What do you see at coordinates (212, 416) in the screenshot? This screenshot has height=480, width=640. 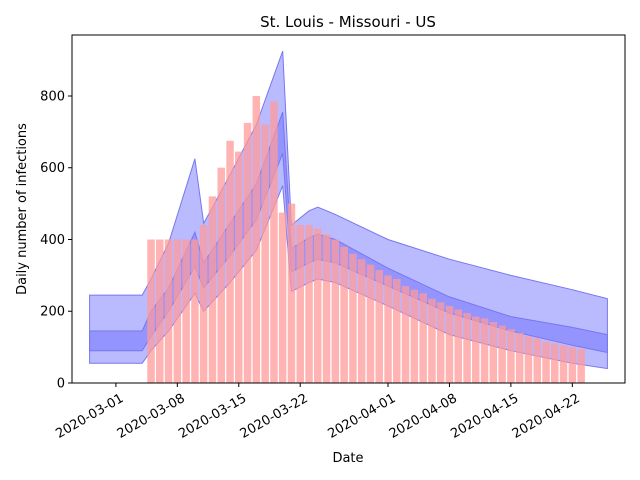 I see `x-tick-label: 2020-03-15` at bounding box center [212, 416].